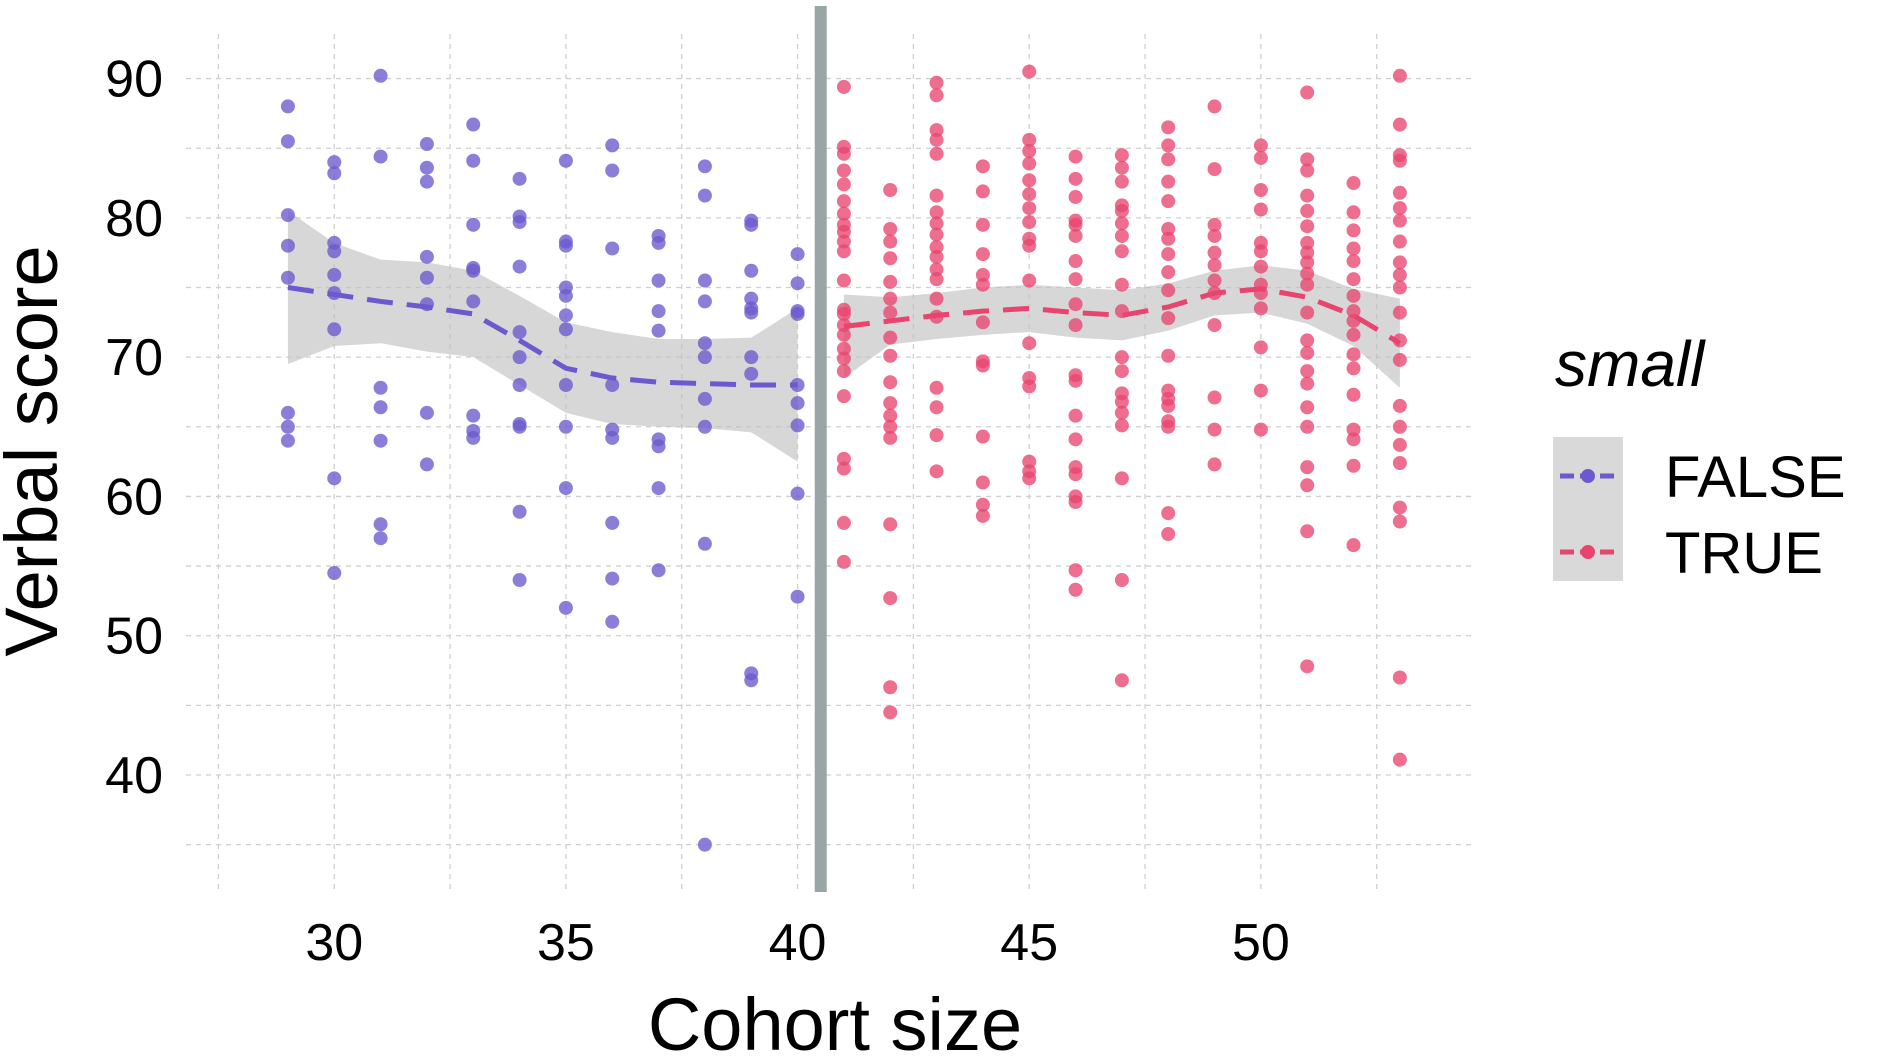 This screenshot has width=1889, height=1062. What do you see at coordinates (134, 80) in the screenshot?
I see `y-tick-label: 90` at bounding box center [134, 80].